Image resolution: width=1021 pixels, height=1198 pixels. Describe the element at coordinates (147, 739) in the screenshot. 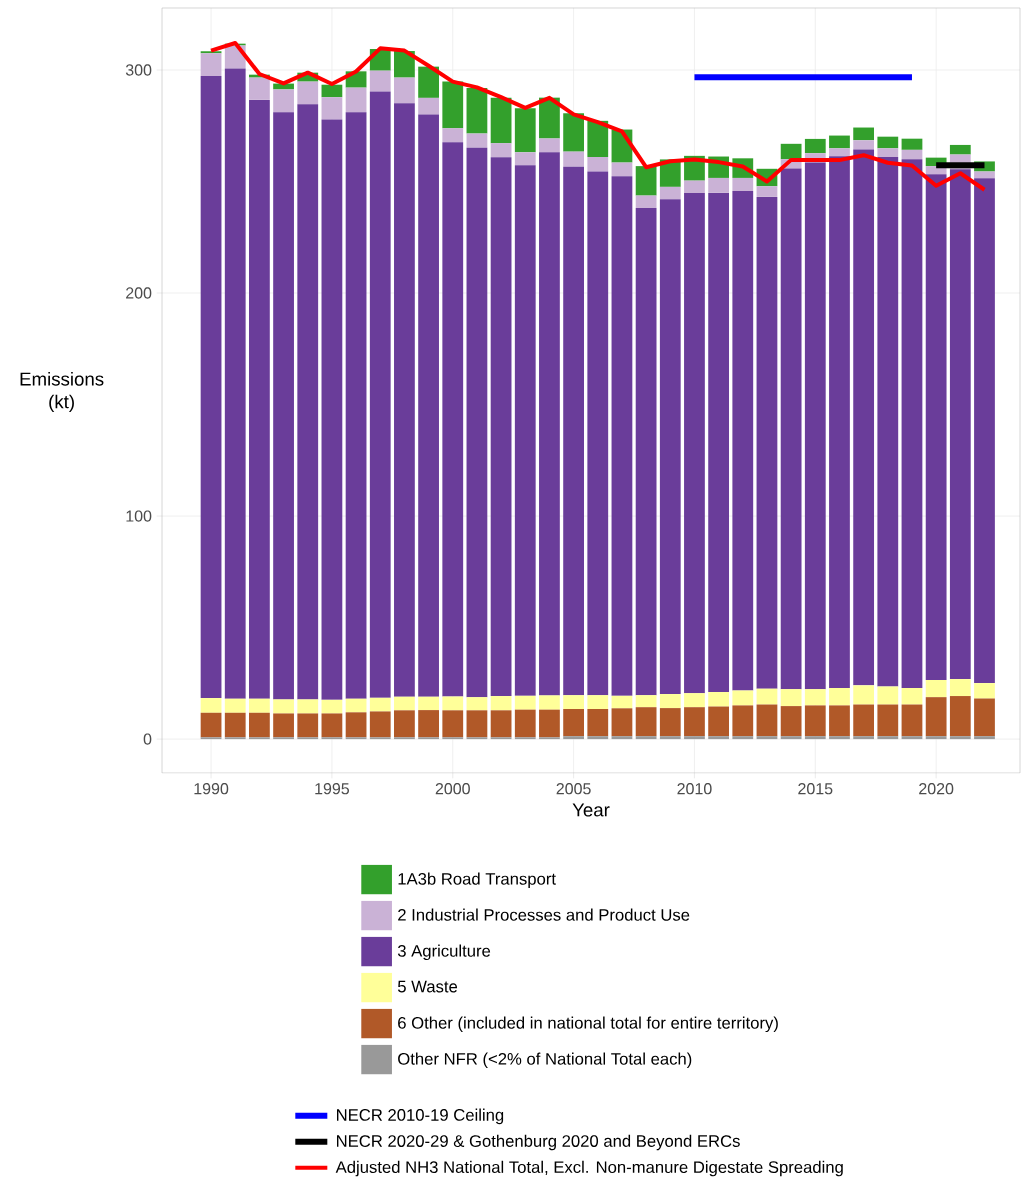

I see `y-tick-label: 0` at that location.